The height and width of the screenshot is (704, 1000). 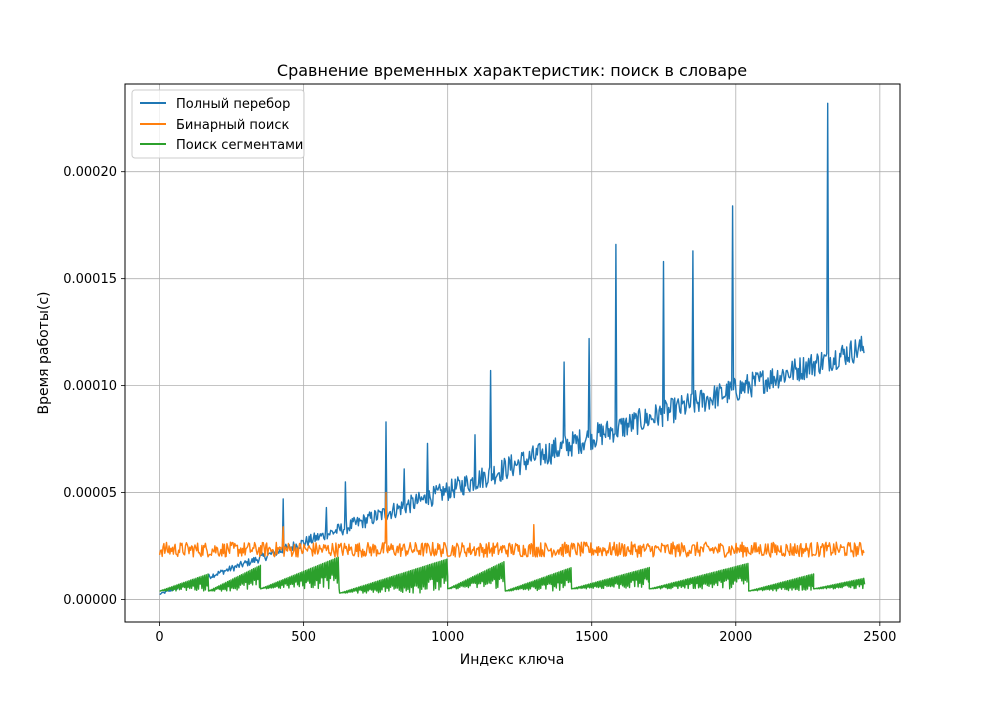 I want to click on legend-label-brute-force: Полный перебор, so click(x=233, y=104).